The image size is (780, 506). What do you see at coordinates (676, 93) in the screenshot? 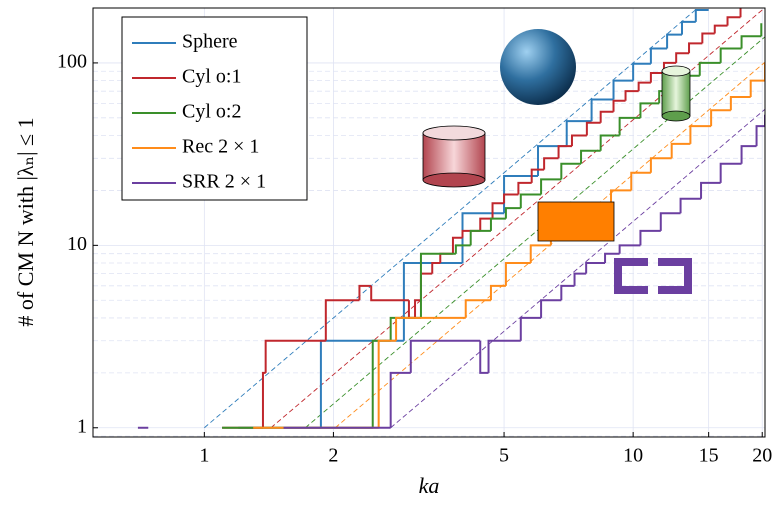
I see `small-cylinder-icon` at bounding box center [676, 93].